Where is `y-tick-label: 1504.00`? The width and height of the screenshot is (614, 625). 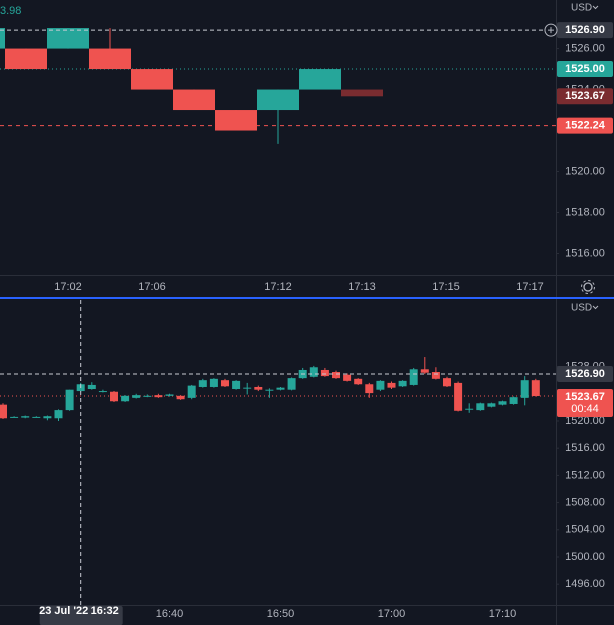 y-tick-label: 1504.00 is located at coordinates (585, 530).